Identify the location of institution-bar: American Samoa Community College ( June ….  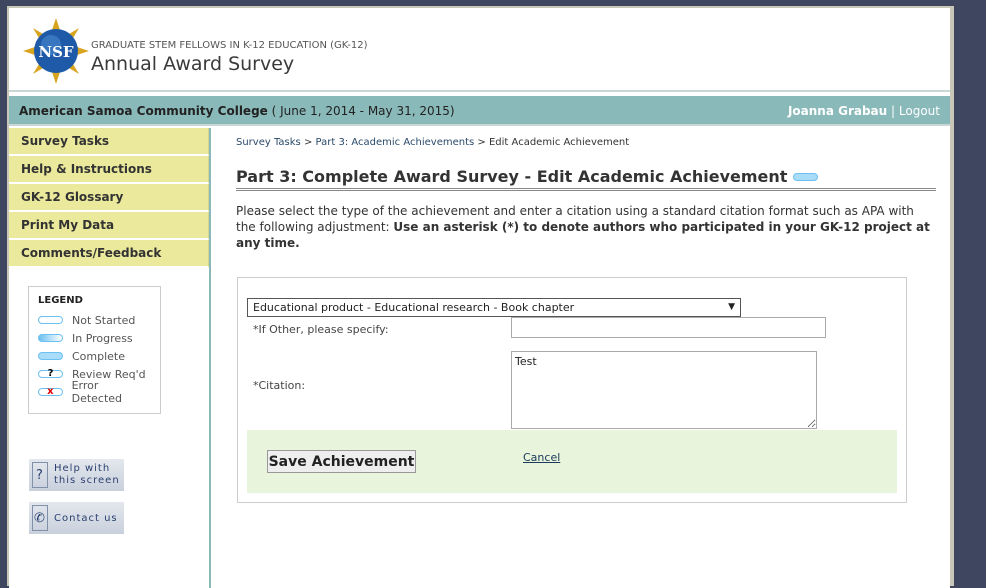
(479, 111).